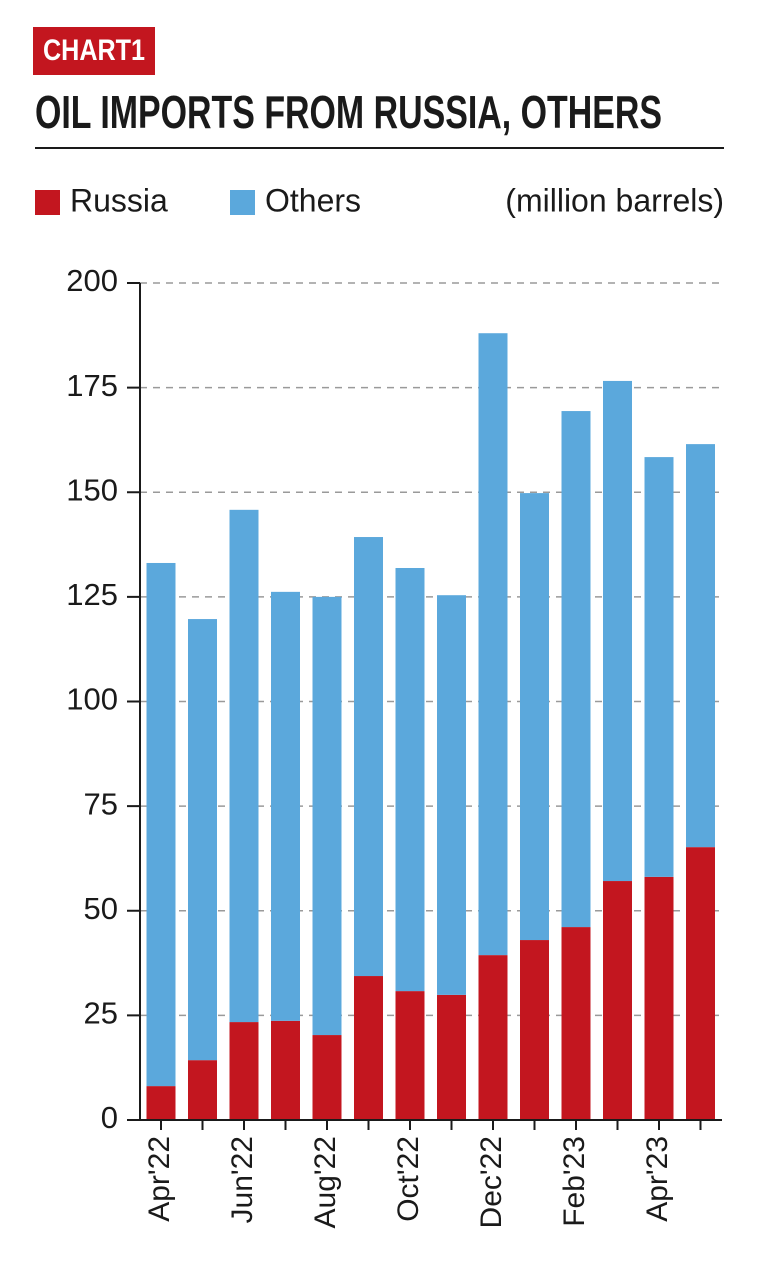  I want to click on x-tick-label: Jun'22, so click(242, 1179).